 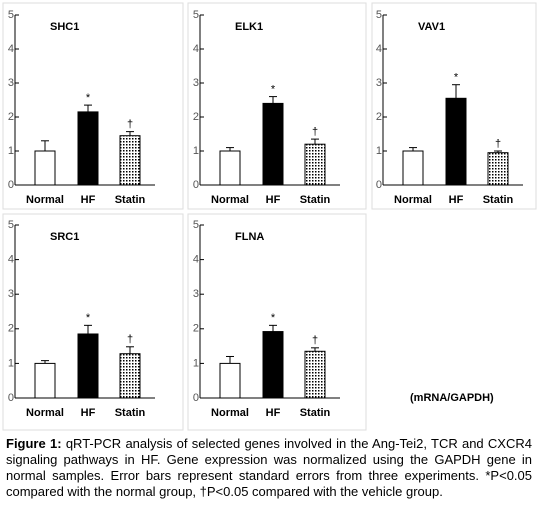 I want to click on chart-title: FLNA, so click(x=249, y=237).